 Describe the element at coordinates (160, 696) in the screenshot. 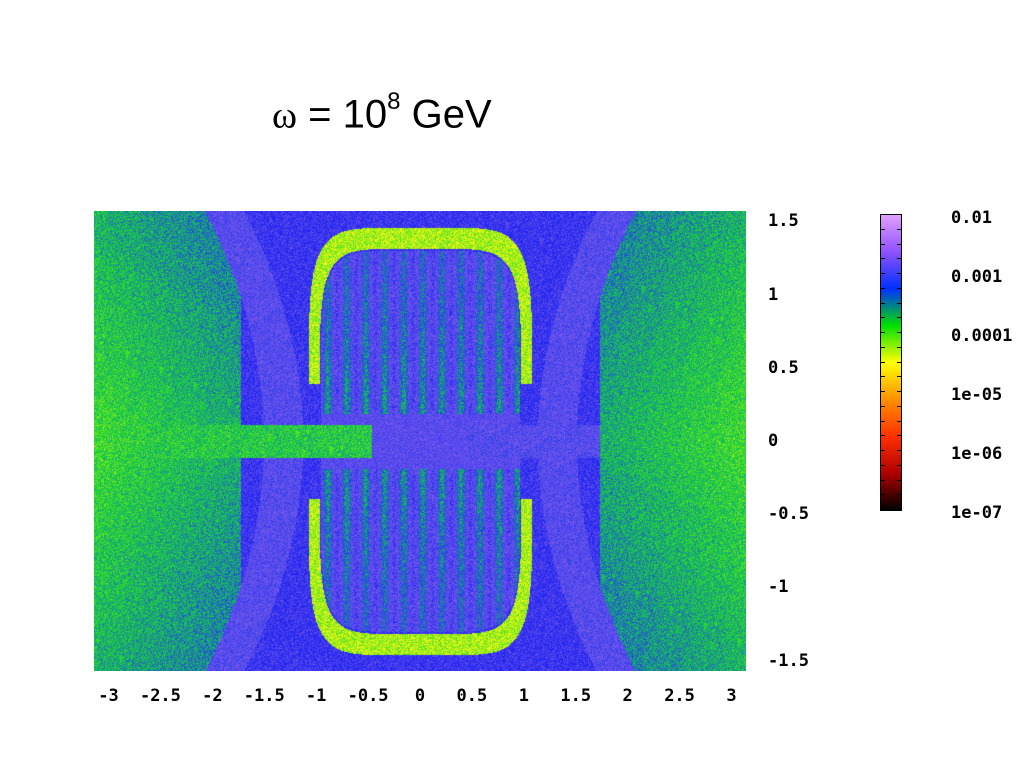

I see `x-tick-label: -2.5` at that location.